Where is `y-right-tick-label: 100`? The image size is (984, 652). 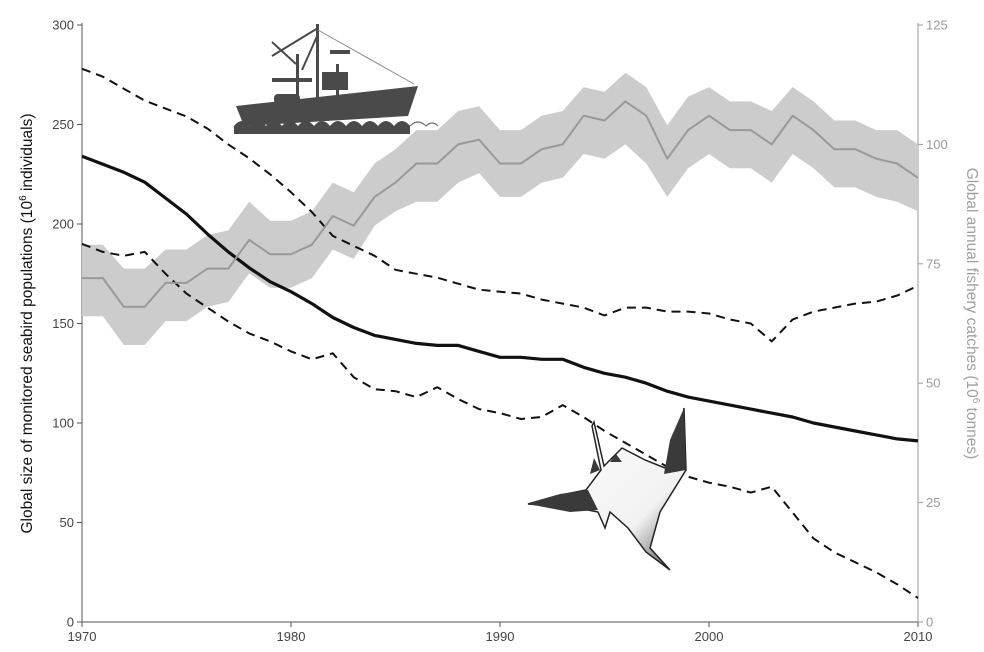 y-right-tick-label: 100 is located at coordinates (937, 144).